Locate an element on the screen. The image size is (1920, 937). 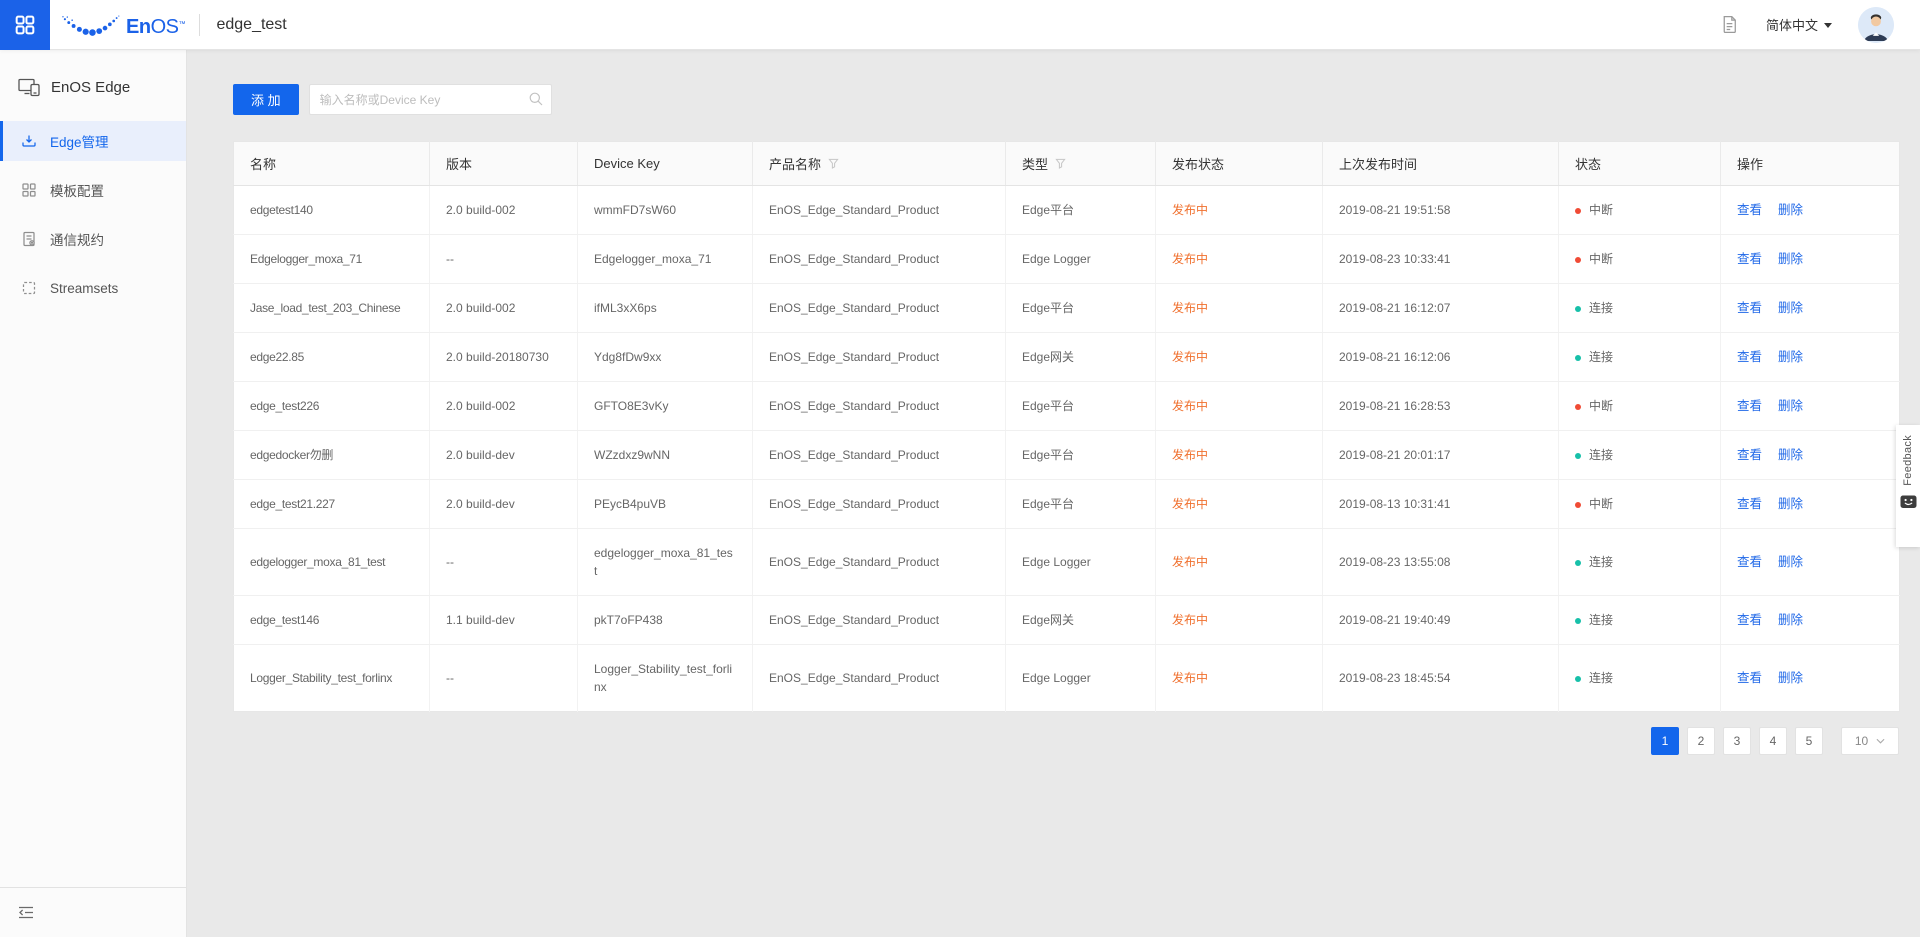
page-size-select: 10 is located at coordinates (1870, 741).